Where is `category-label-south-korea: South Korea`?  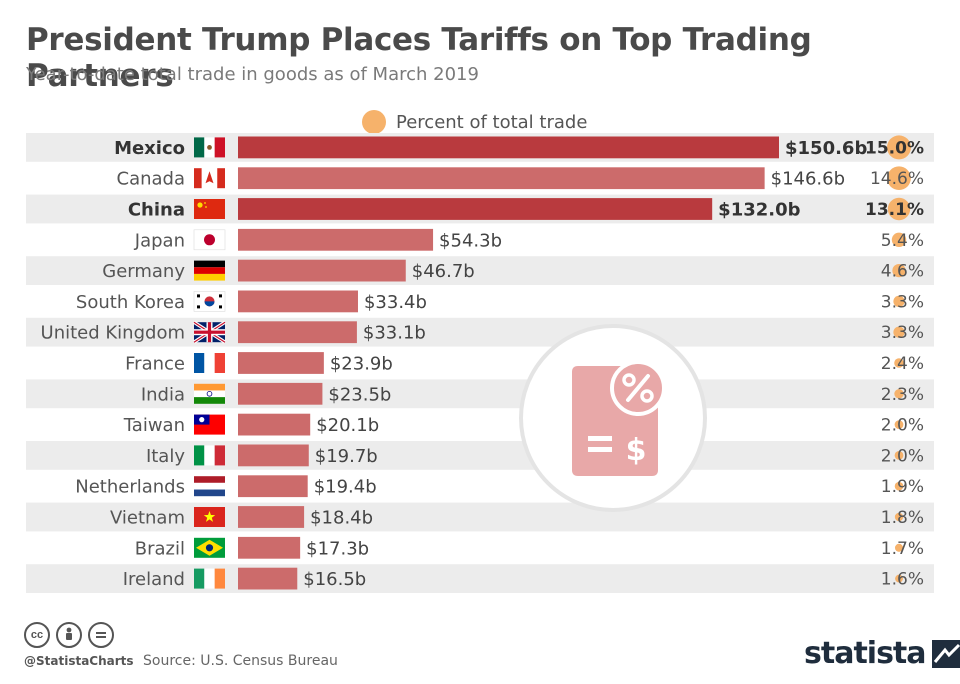 category-label-south-korea: South Korea is located at coordinates (130, 302).